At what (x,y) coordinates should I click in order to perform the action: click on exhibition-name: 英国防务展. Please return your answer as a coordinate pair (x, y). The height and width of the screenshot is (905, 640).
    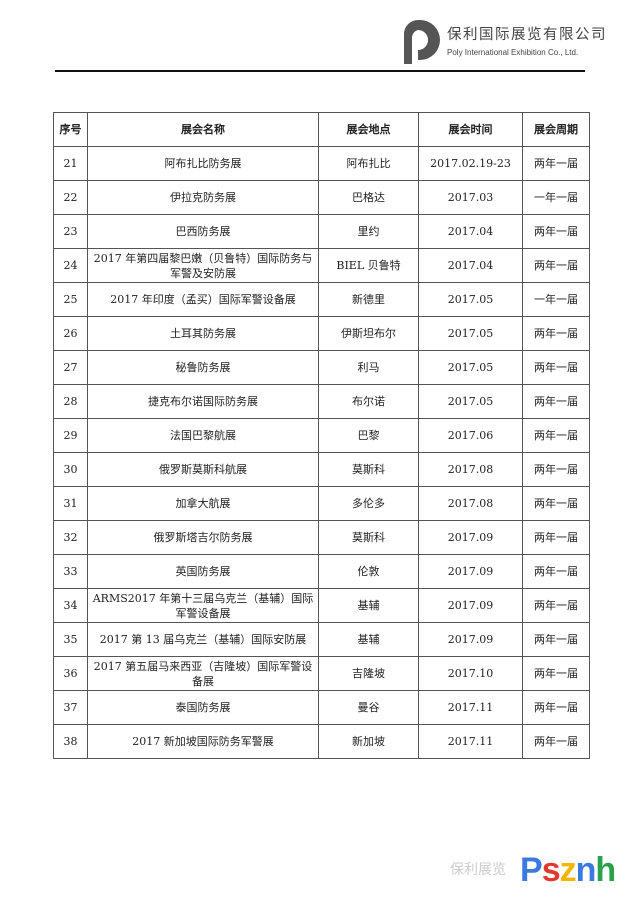
    Looking at the image, I should click on (203, 571).